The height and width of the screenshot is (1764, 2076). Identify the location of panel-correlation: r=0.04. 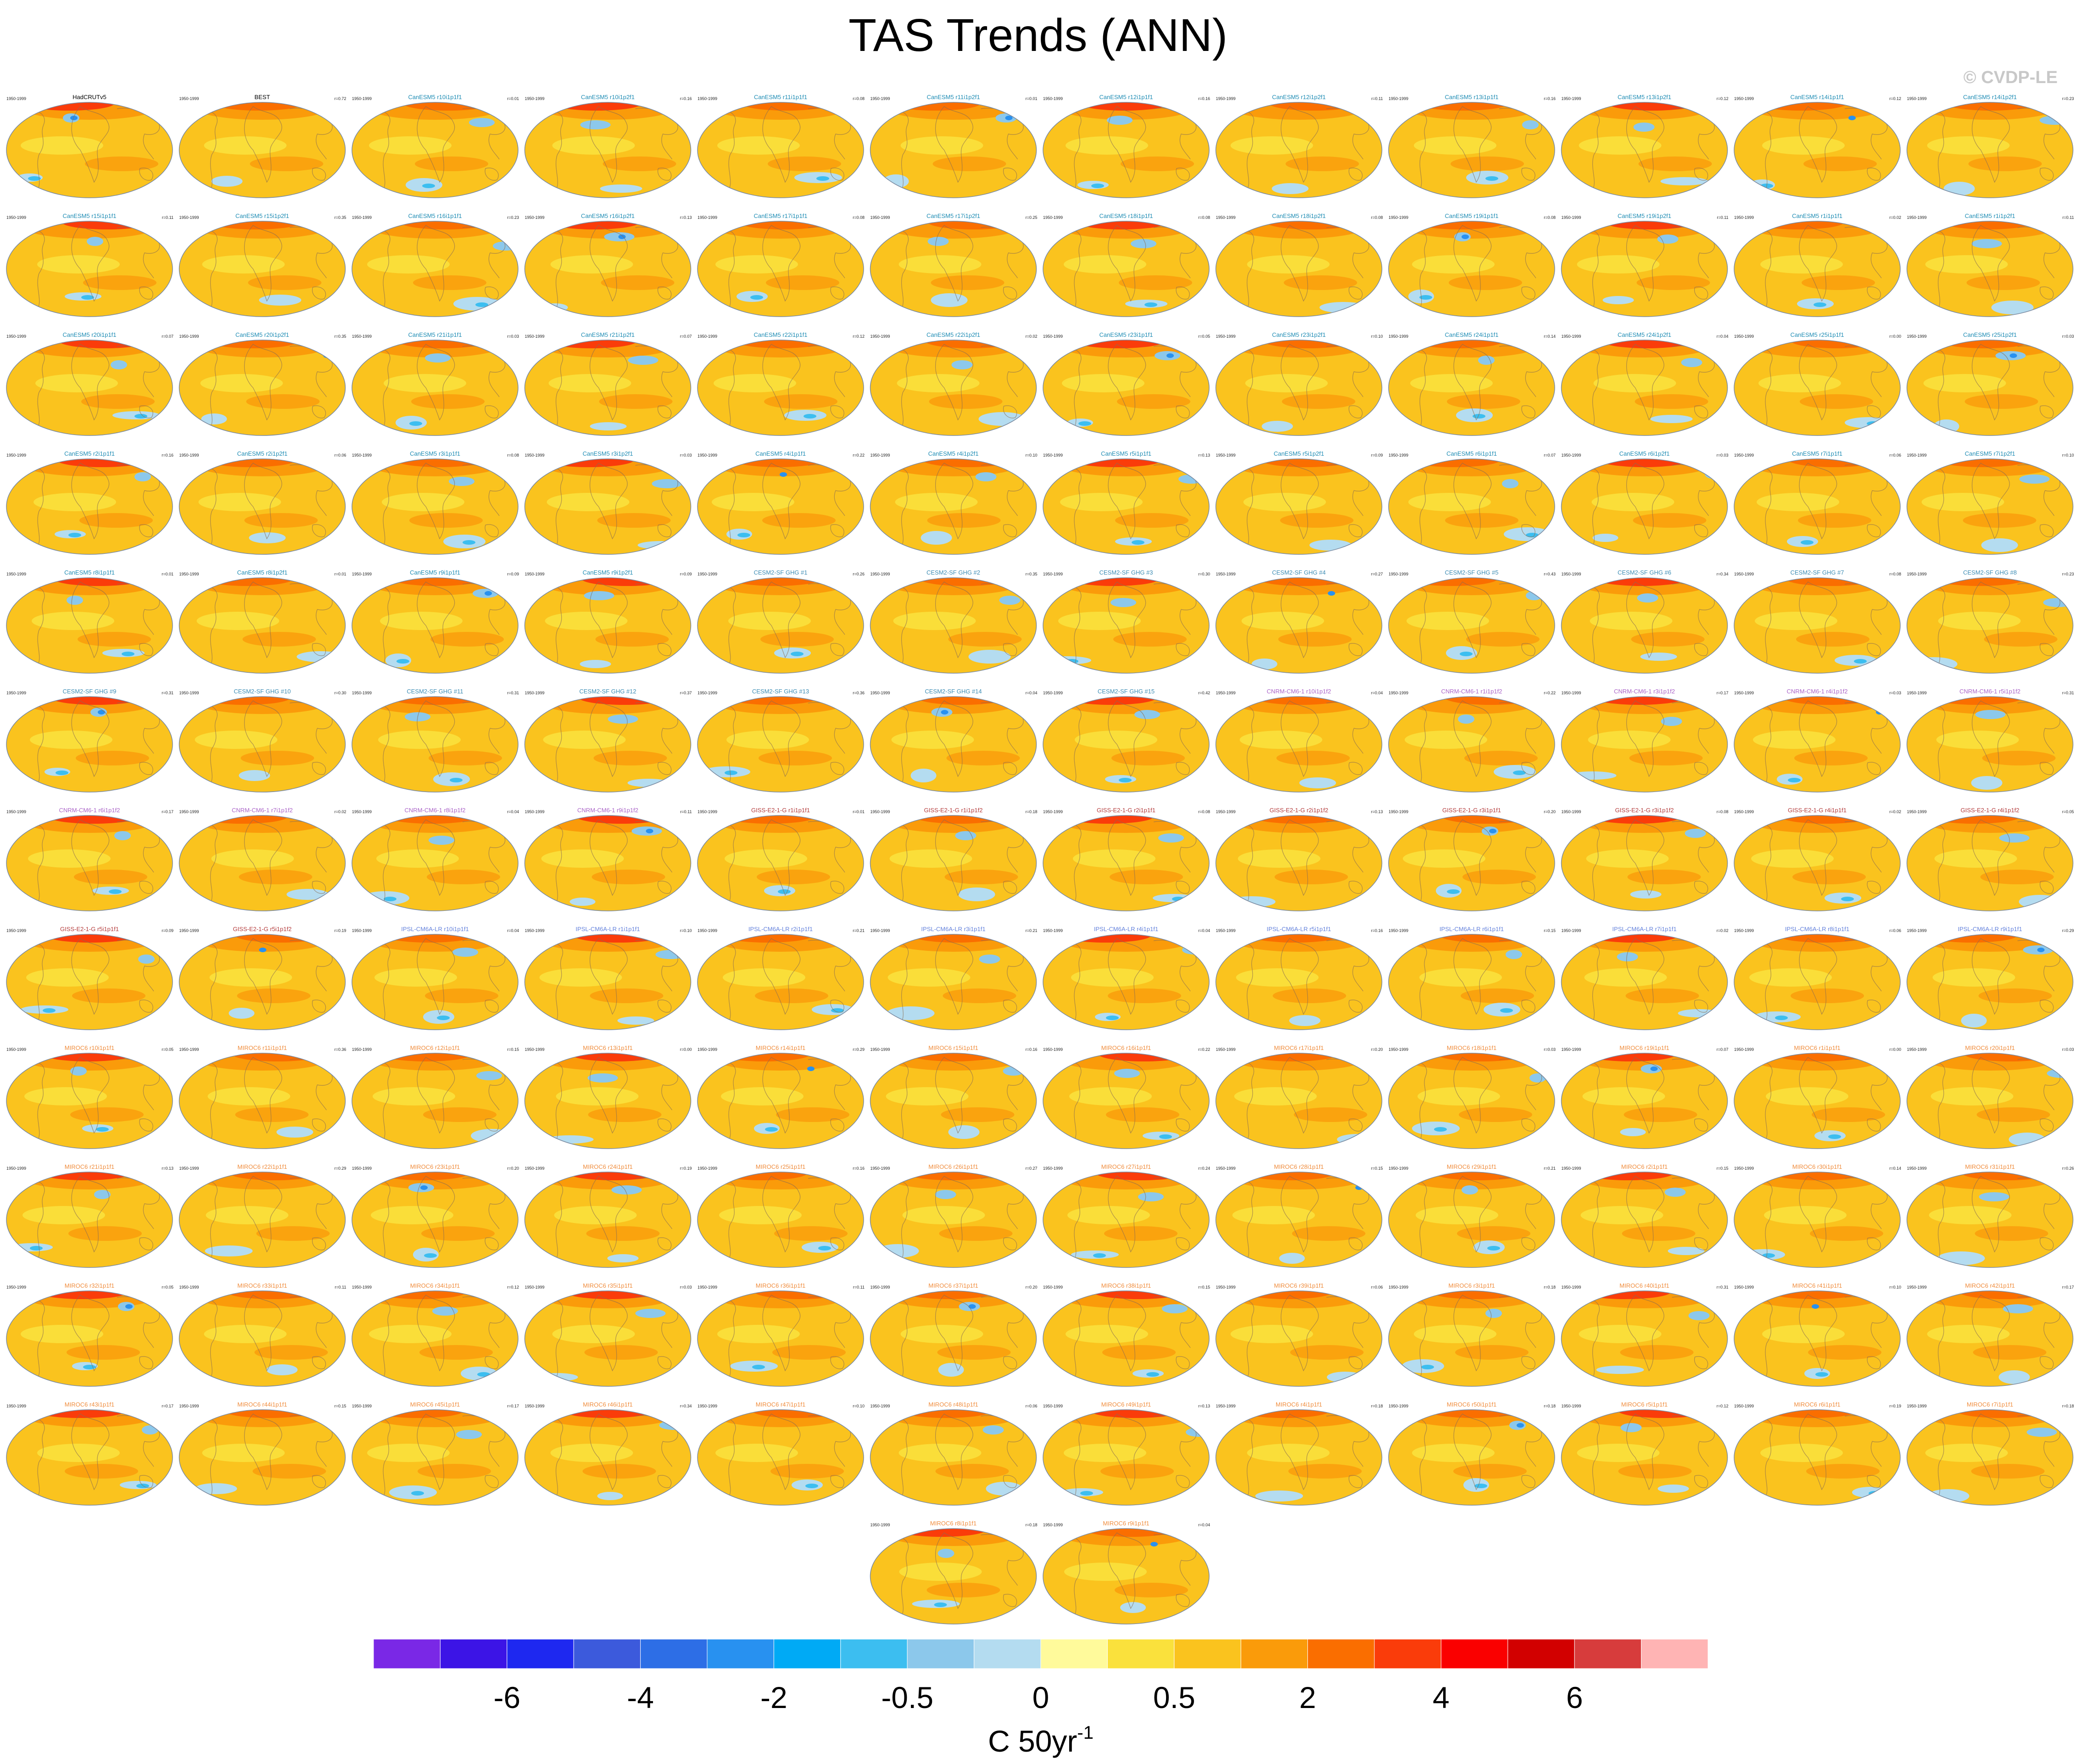
(513, 811).